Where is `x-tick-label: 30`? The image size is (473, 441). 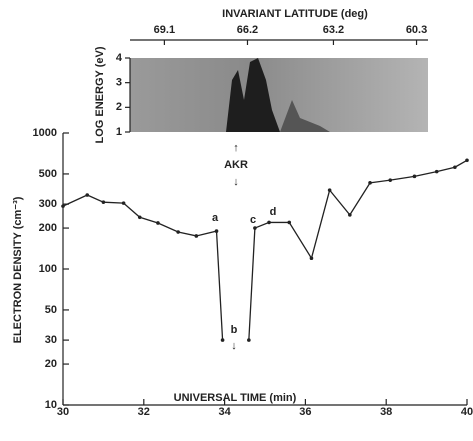 x-tick-label: 30 is located at coordinates (63, 412).